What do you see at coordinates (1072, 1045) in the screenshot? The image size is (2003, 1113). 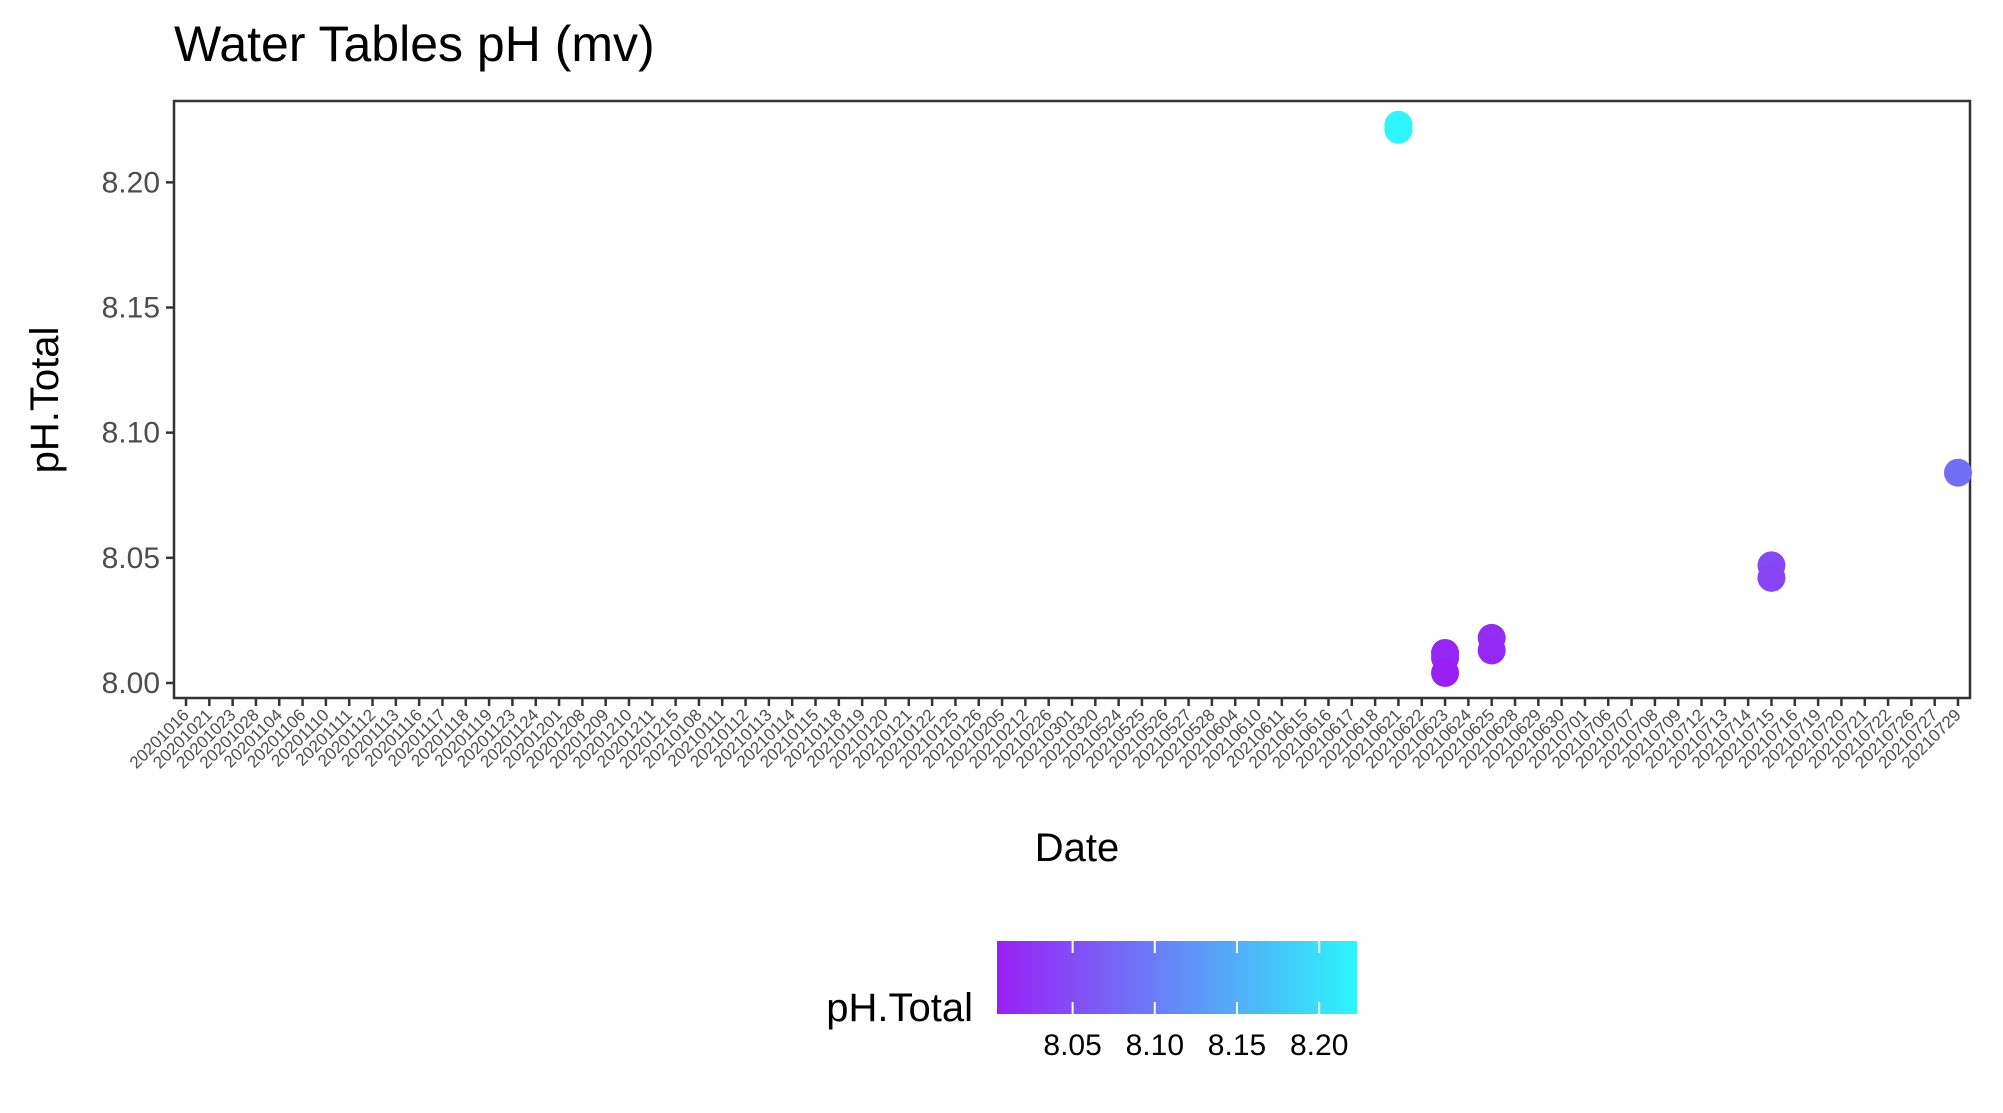 I see `colorbar-tick-label: 8.05` at bounding box center [1072, 1045].